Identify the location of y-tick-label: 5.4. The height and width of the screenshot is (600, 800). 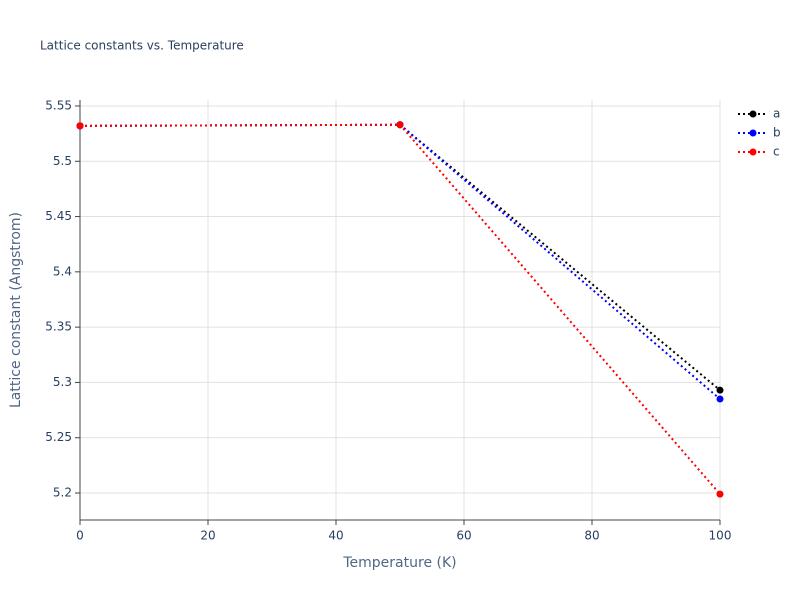
(62, 271).